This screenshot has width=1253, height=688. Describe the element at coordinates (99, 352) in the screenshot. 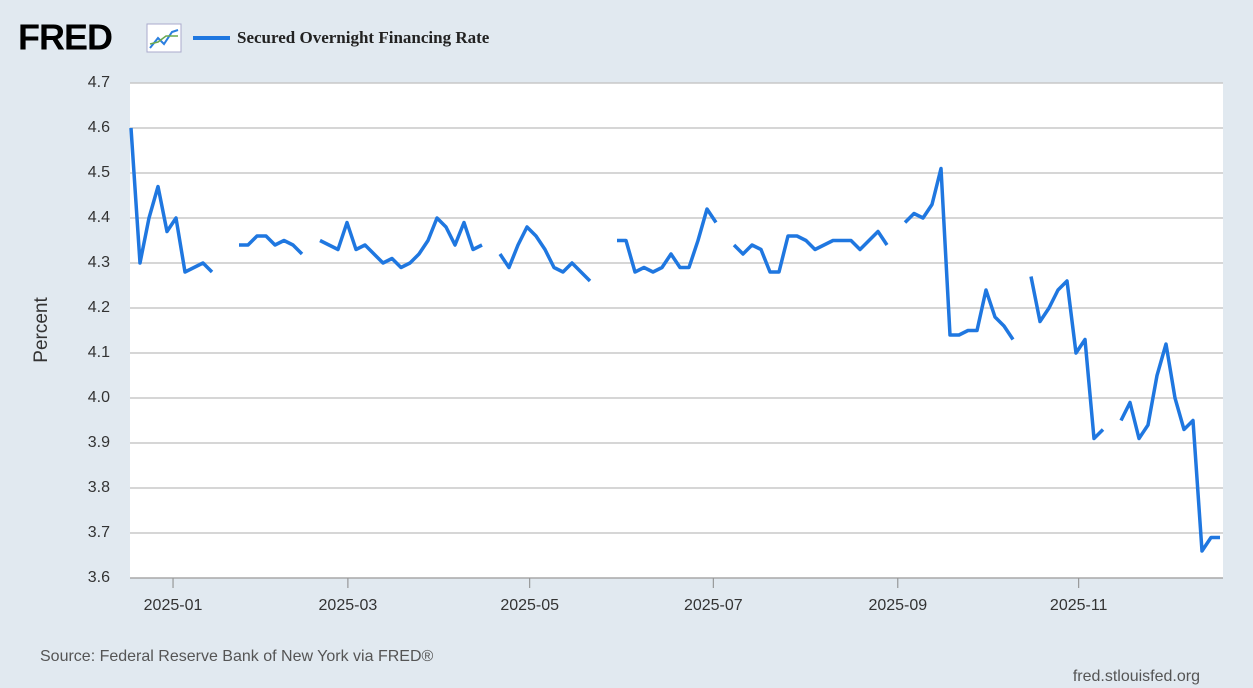

I see `y-tick-label: 4.1` at that location.